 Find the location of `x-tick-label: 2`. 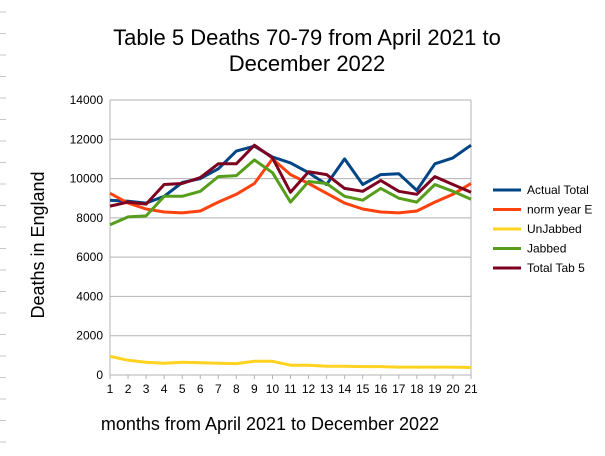

x-tick-label: 2 is located at coordinates (128, 389).